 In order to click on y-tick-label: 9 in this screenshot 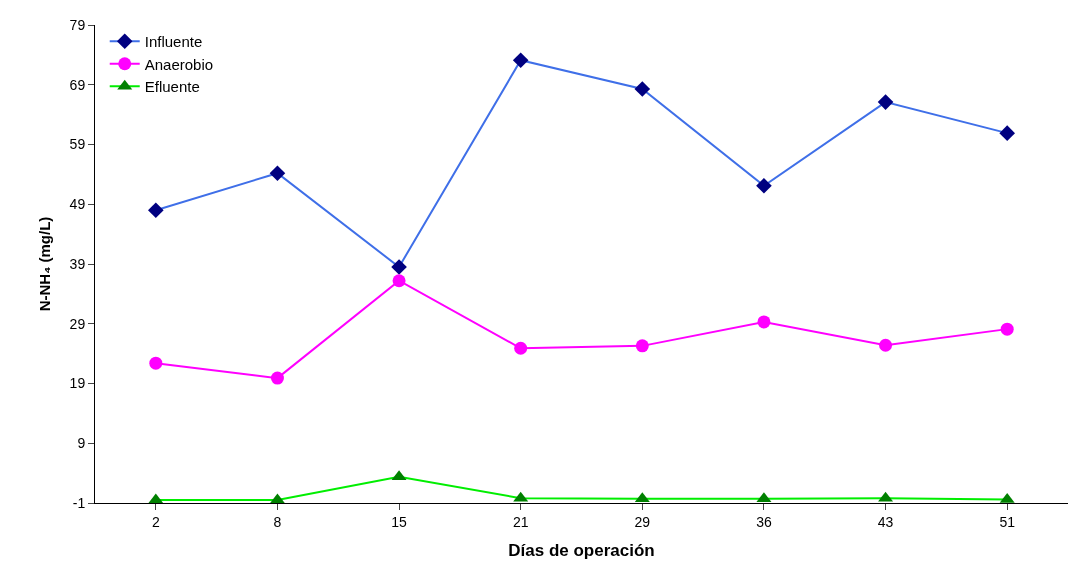, I will do `click(81, 443)`.